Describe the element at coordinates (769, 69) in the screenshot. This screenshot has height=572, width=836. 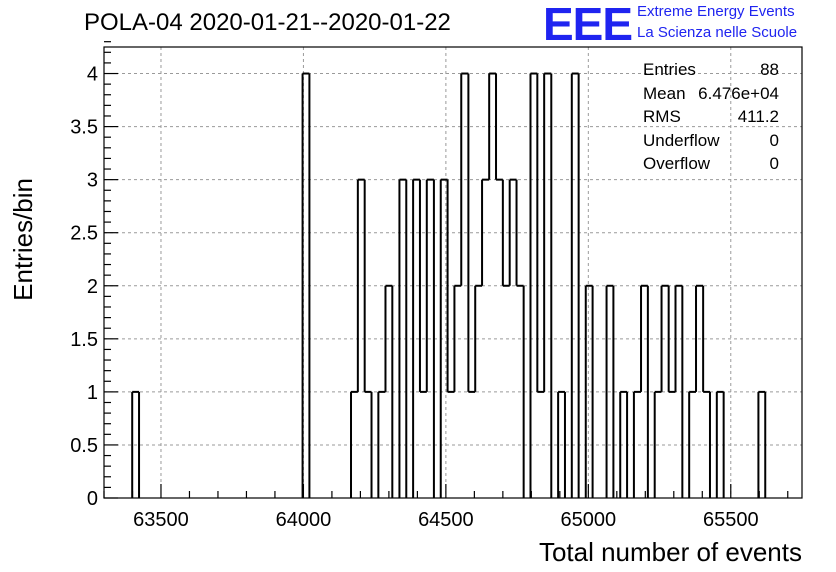
I see `stats-entries-value: 88` at that location.